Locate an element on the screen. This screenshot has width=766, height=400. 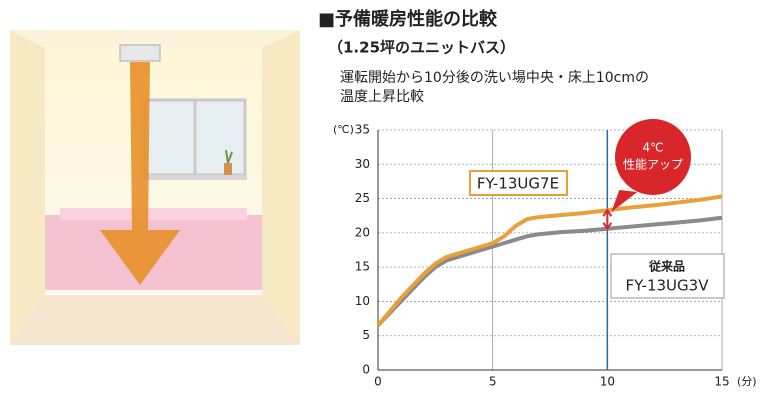
legend-label: FY-13UG3V is located at coordinates (668, 286).